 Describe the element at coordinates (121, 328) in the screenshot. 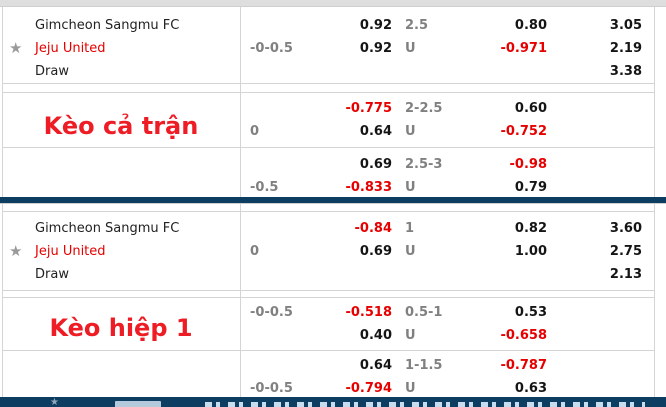

I see `section-label-first-half: Kèo hiệp 1` at that location.